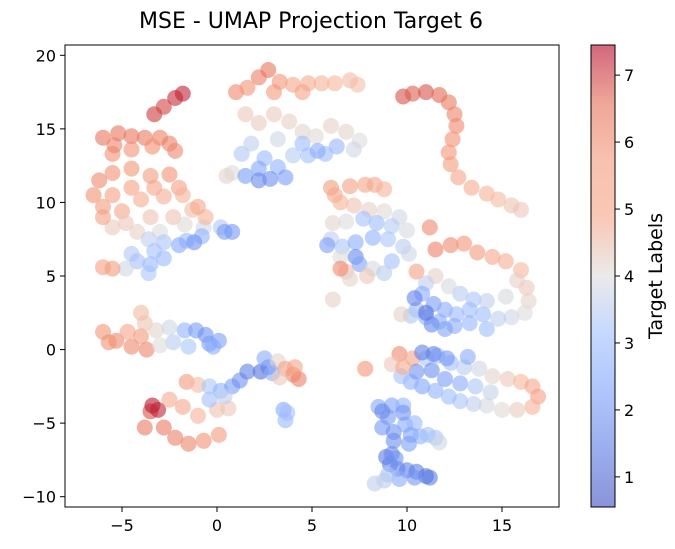 The width and height of the screenshot is (675, 549). What do you see at coordinates (312, 525) in the screenshot?
I see `x-tick-label: 5` at bounding box center [312, 525].